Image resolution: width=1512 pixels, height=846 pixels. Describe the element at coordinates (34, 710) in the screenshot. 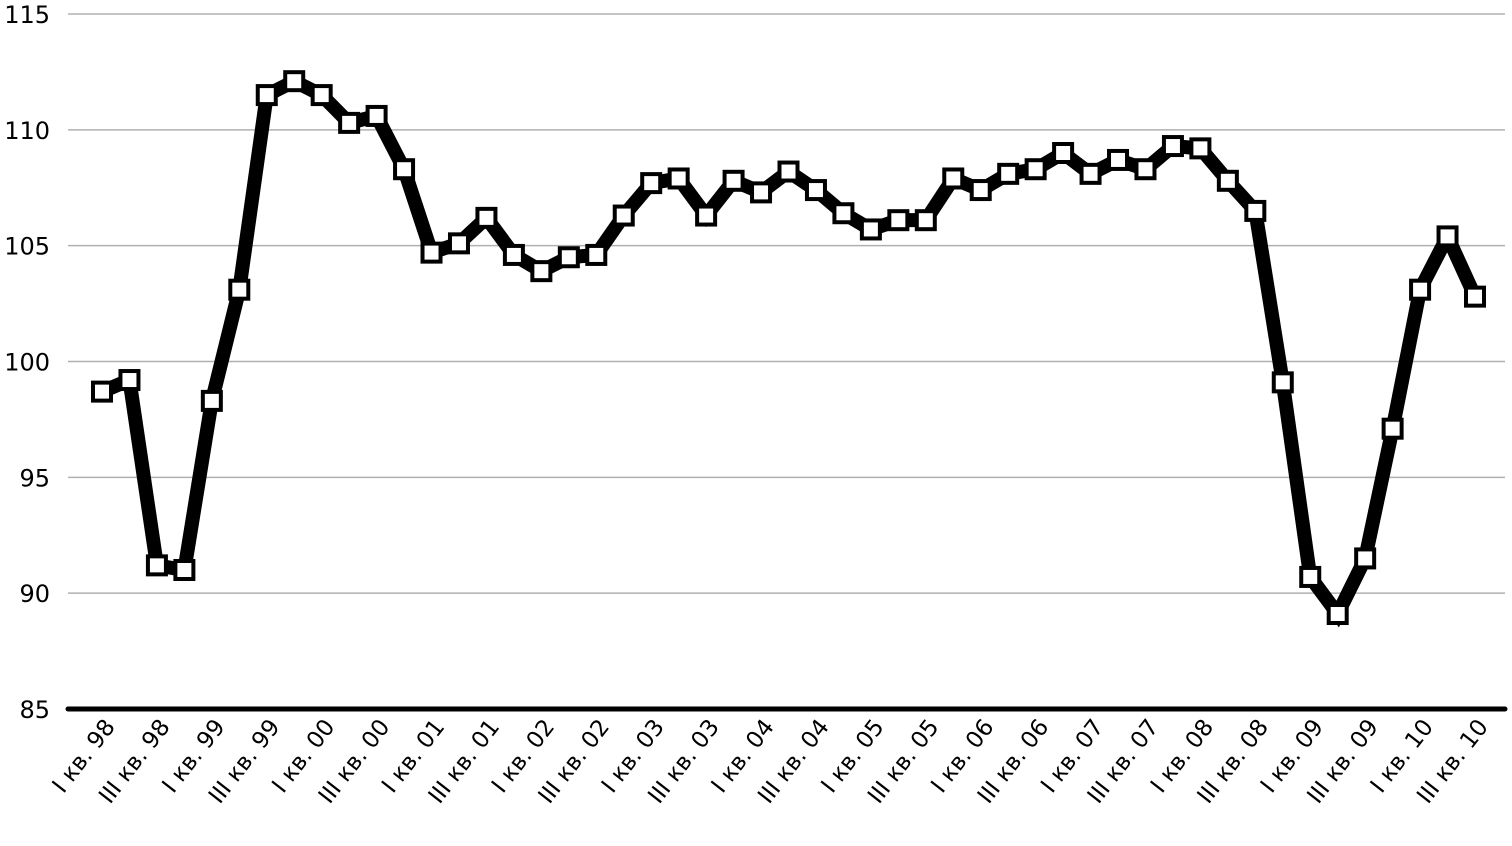

I see `y-tick-label: 85` at that location.